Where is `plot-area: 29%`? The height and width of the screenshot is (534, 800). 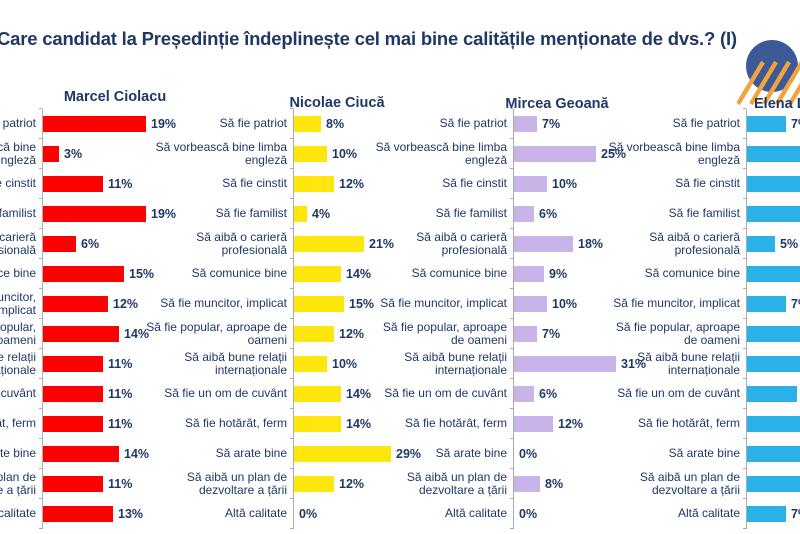 plot-area: 29% is located at coordinates (367, 453).